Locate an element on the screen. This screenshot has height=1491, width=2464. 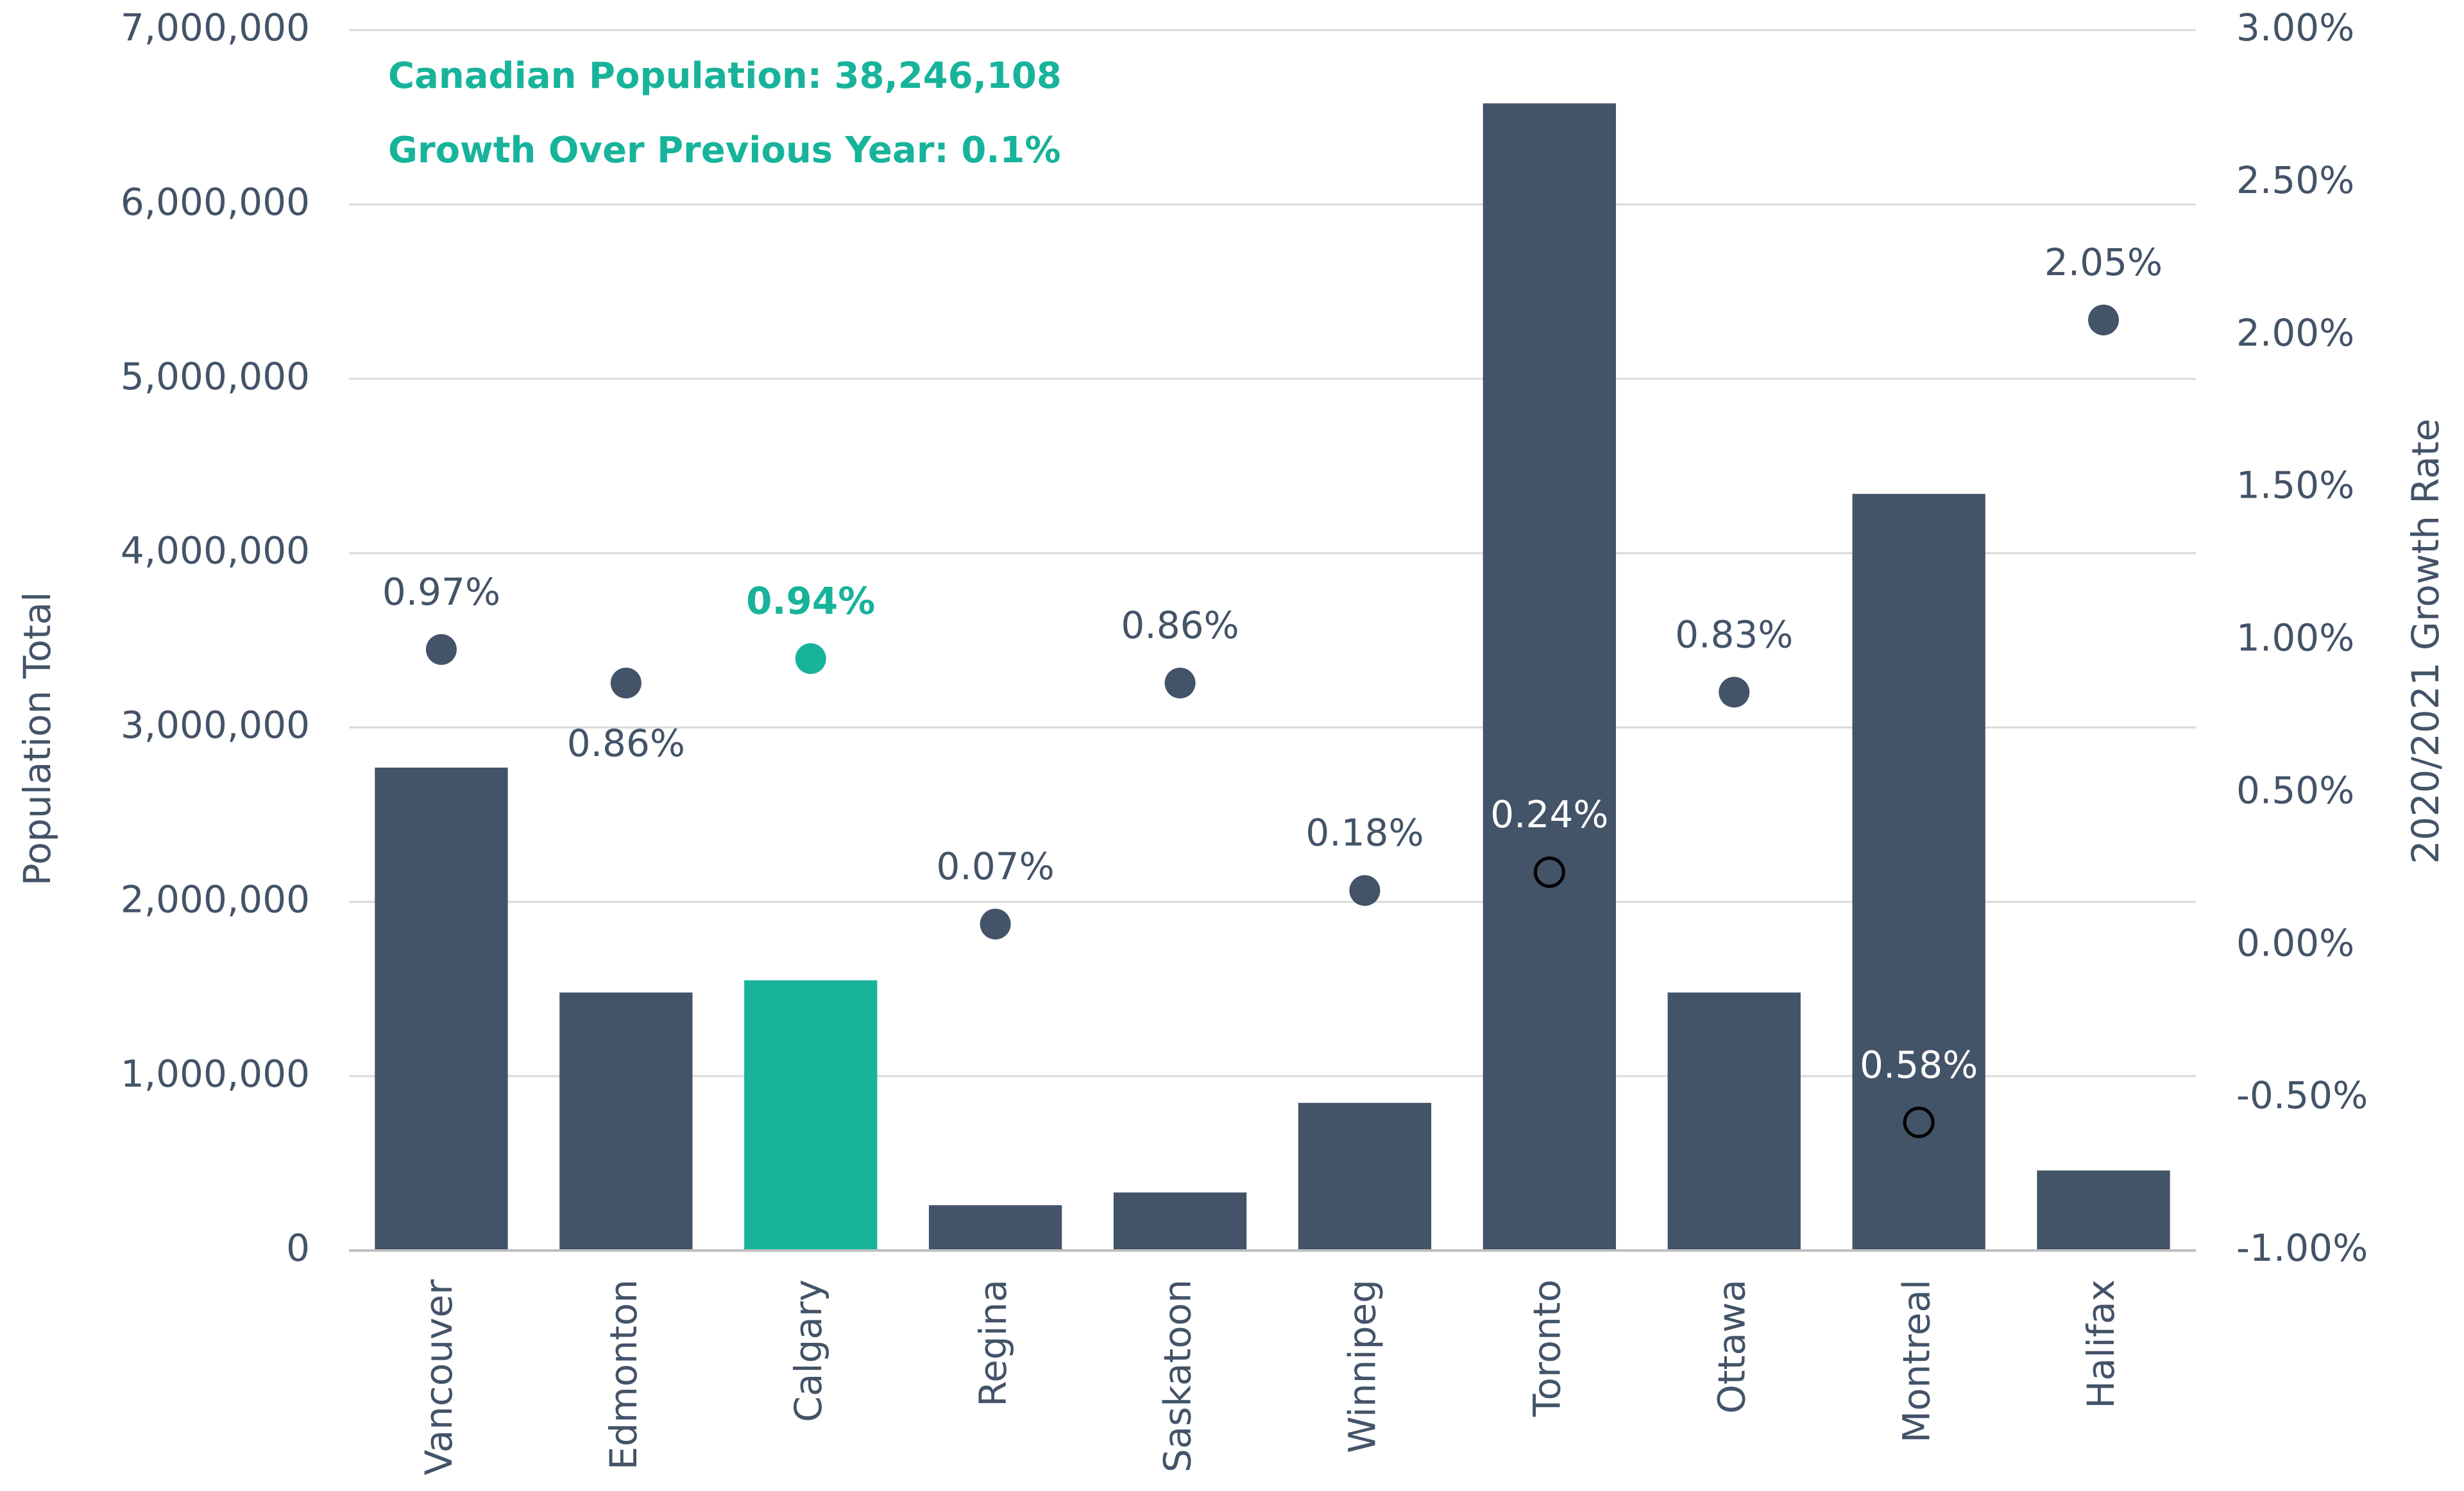
y2-tick-label: -1.00% is located at coordinates (2302, 1248).